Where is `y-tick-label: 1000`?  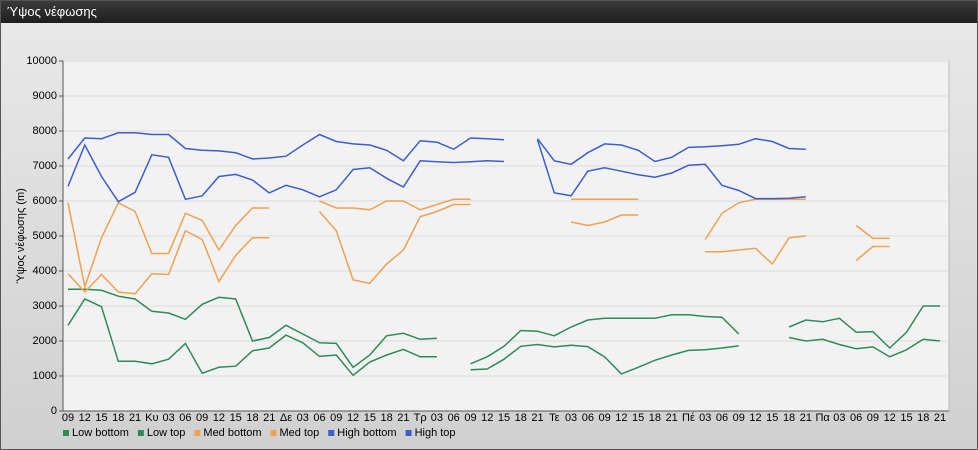 y-tick-label: 1000 is located at coordinates (45, 376).